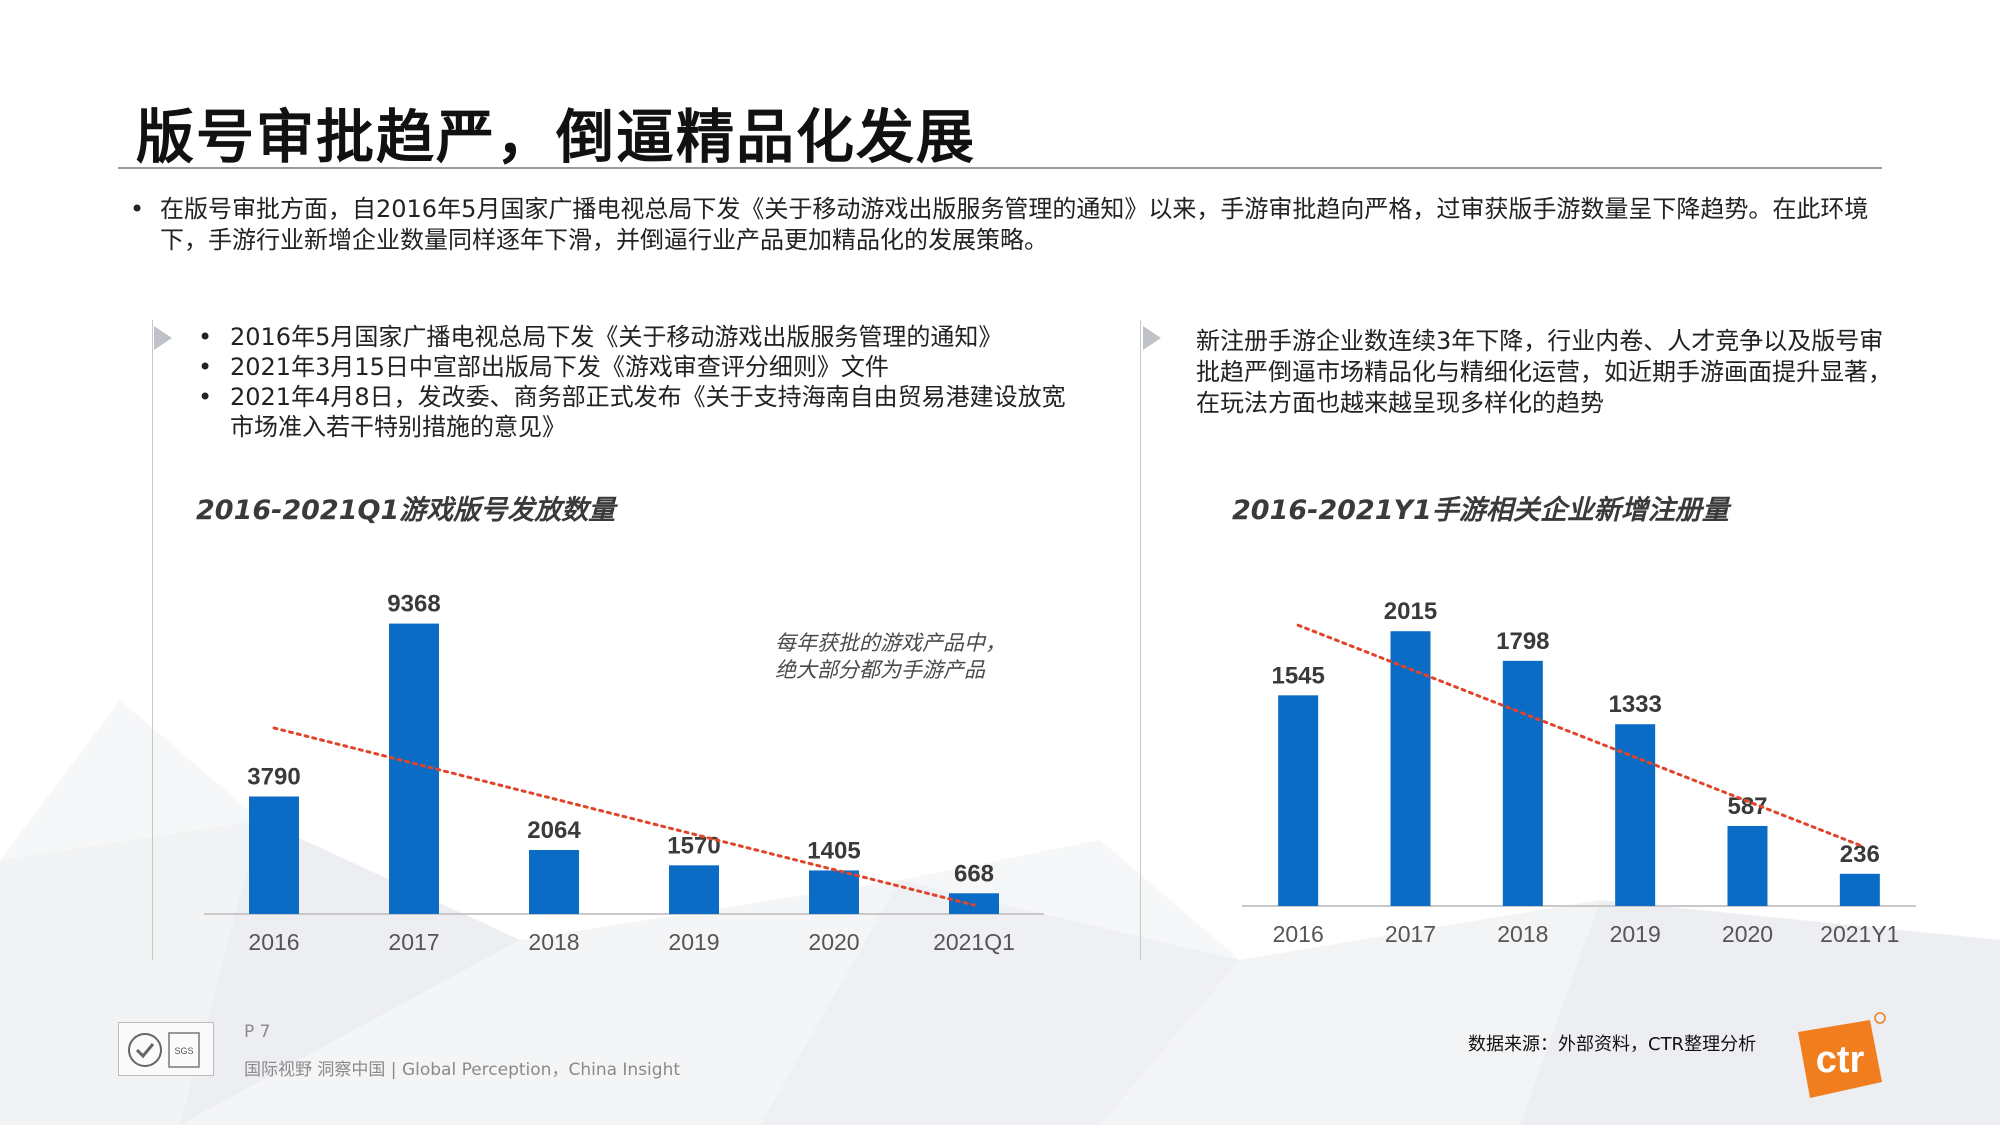 The width and height of the screenshot is (2000, 1125). I want to click on page-title: 版号审批趋严，倒逼精品化发展, so click(556, 137).